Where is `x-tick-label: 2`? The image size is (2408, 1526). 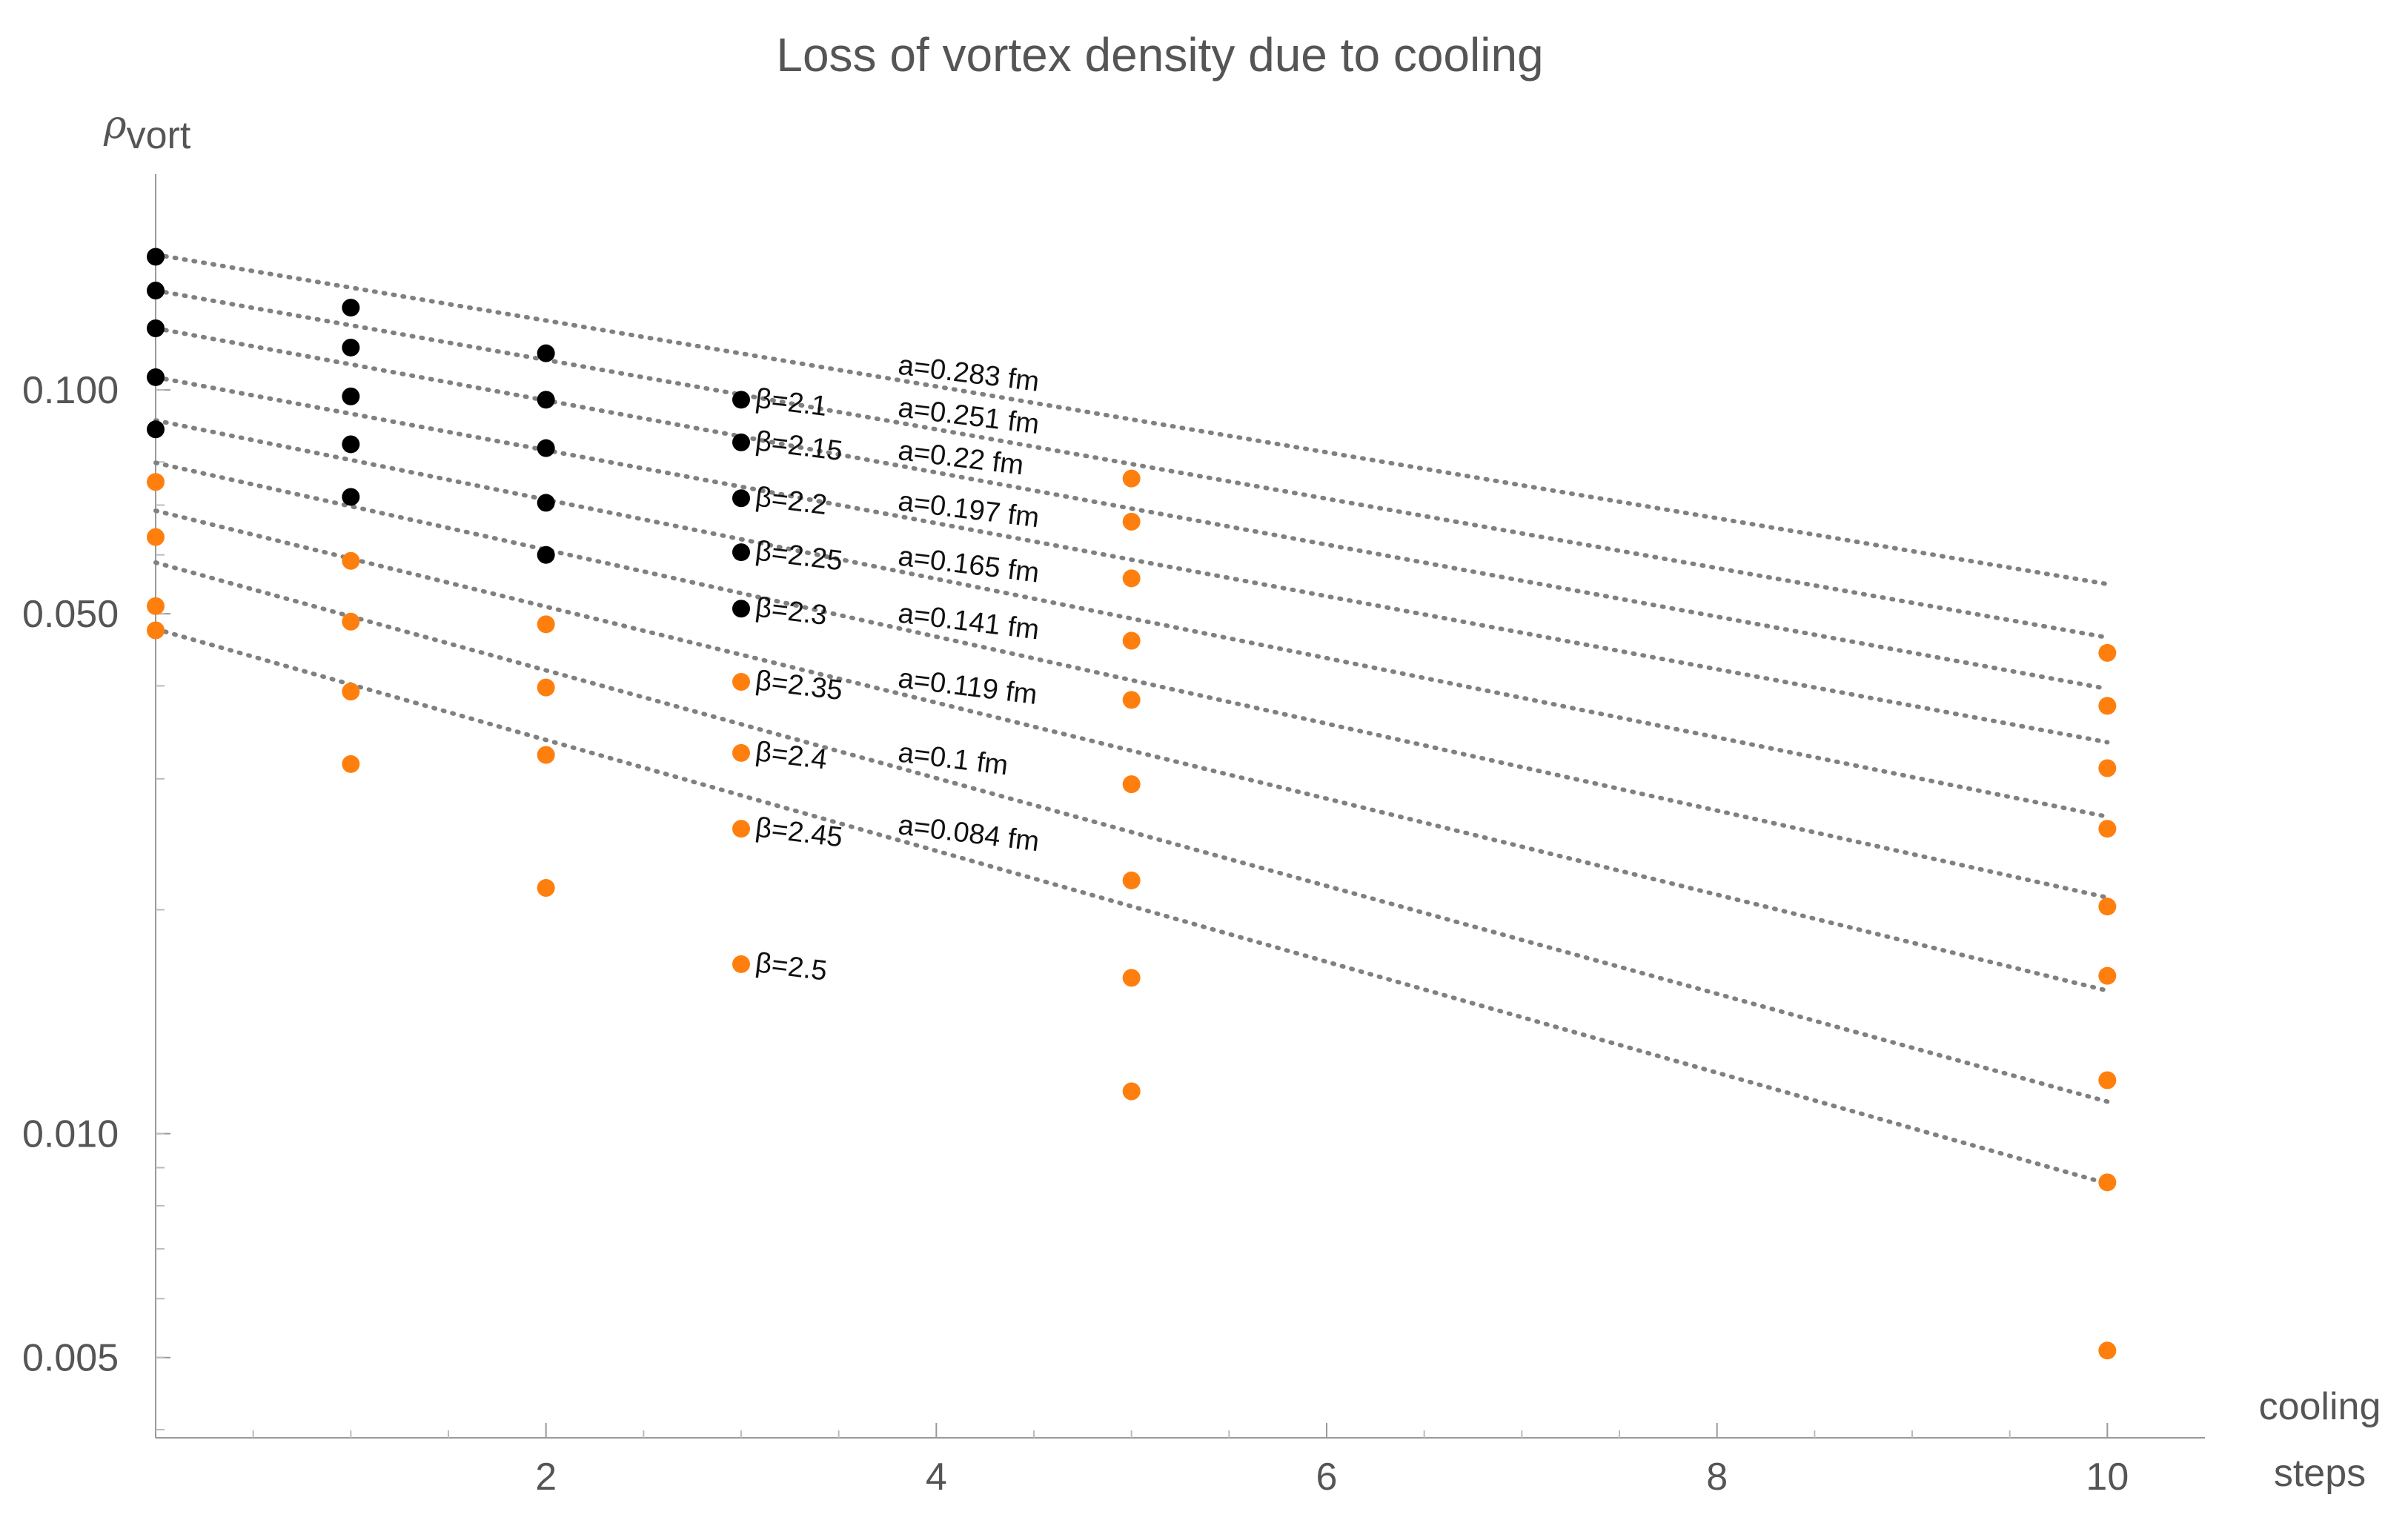
x-tick-label: 2 is located at coordinates (546, 1477).